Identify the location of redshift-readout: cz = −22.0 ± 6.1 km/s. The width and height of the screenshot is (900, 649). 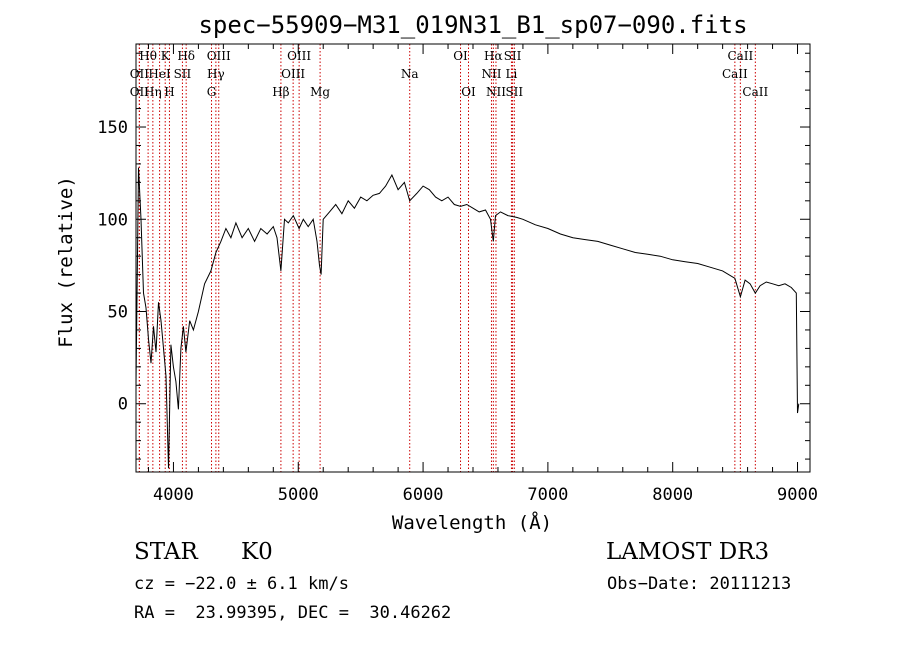
(241, 584).